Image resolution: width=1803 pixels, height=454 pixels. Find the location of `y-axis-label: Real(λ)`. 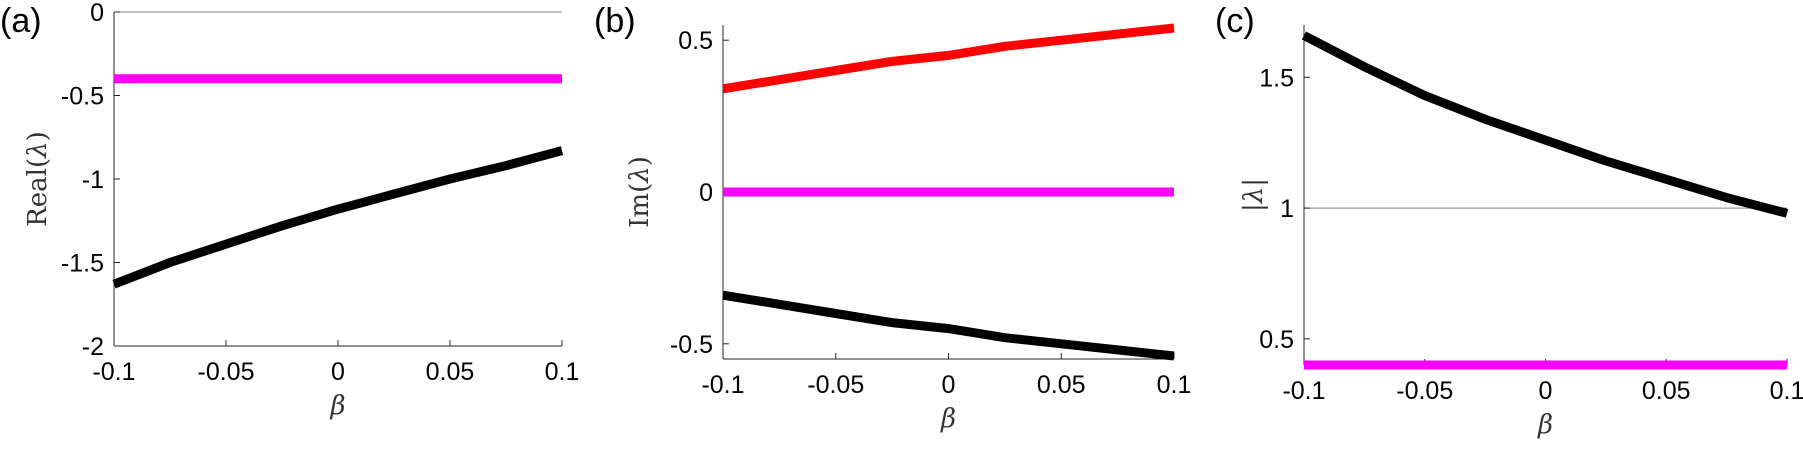

y-axis-label: Real(λ) is located at coordinates (38, 179).